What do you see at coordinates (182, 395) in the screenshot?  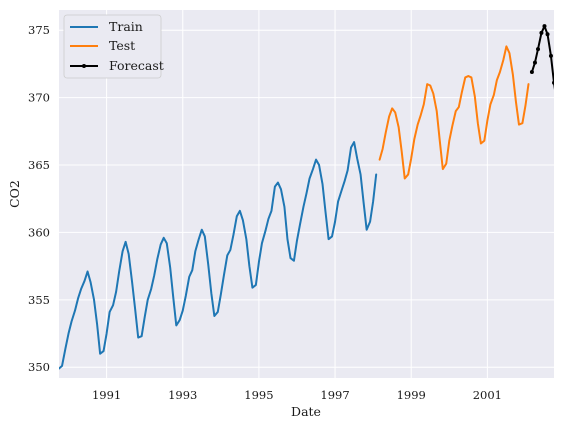 I see `x-tick-label: 1993` at bounding box center [182, 395].